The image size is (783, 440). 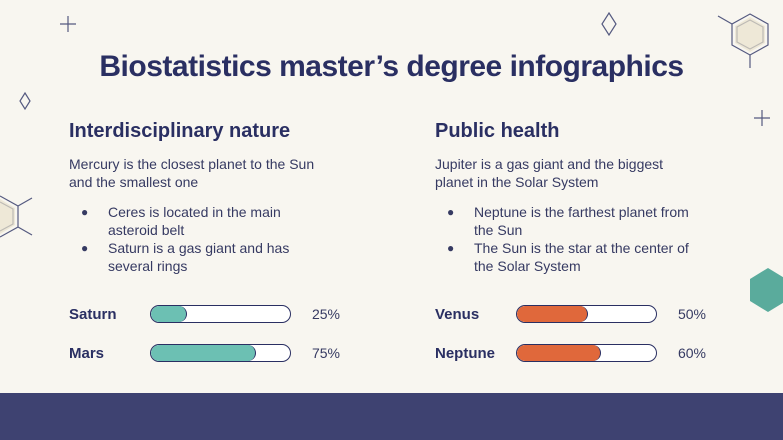 What do you see at coordinates (87, 353) in the screenshot?
I see `bar-name: Mars` at bounding box center [87, 353].